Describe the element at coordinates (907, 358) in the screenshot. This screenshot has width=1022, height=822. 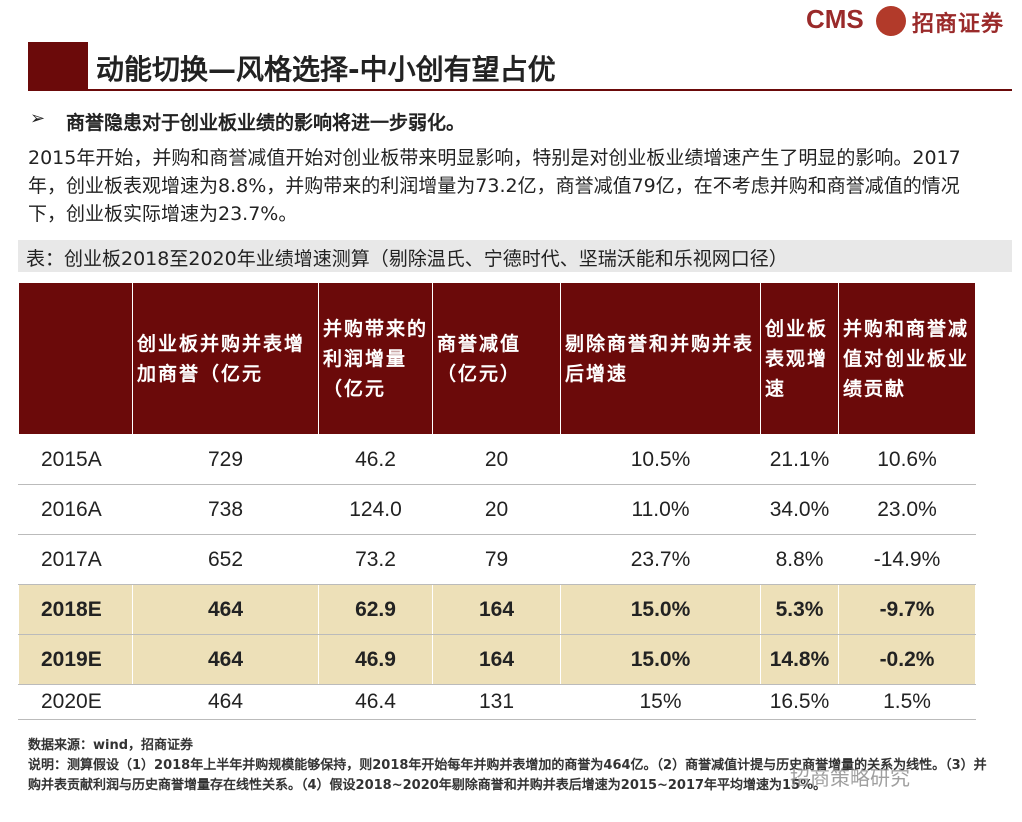
I see `header-cell: 并购和商誉减值对创业板业绩贡献` at that location.